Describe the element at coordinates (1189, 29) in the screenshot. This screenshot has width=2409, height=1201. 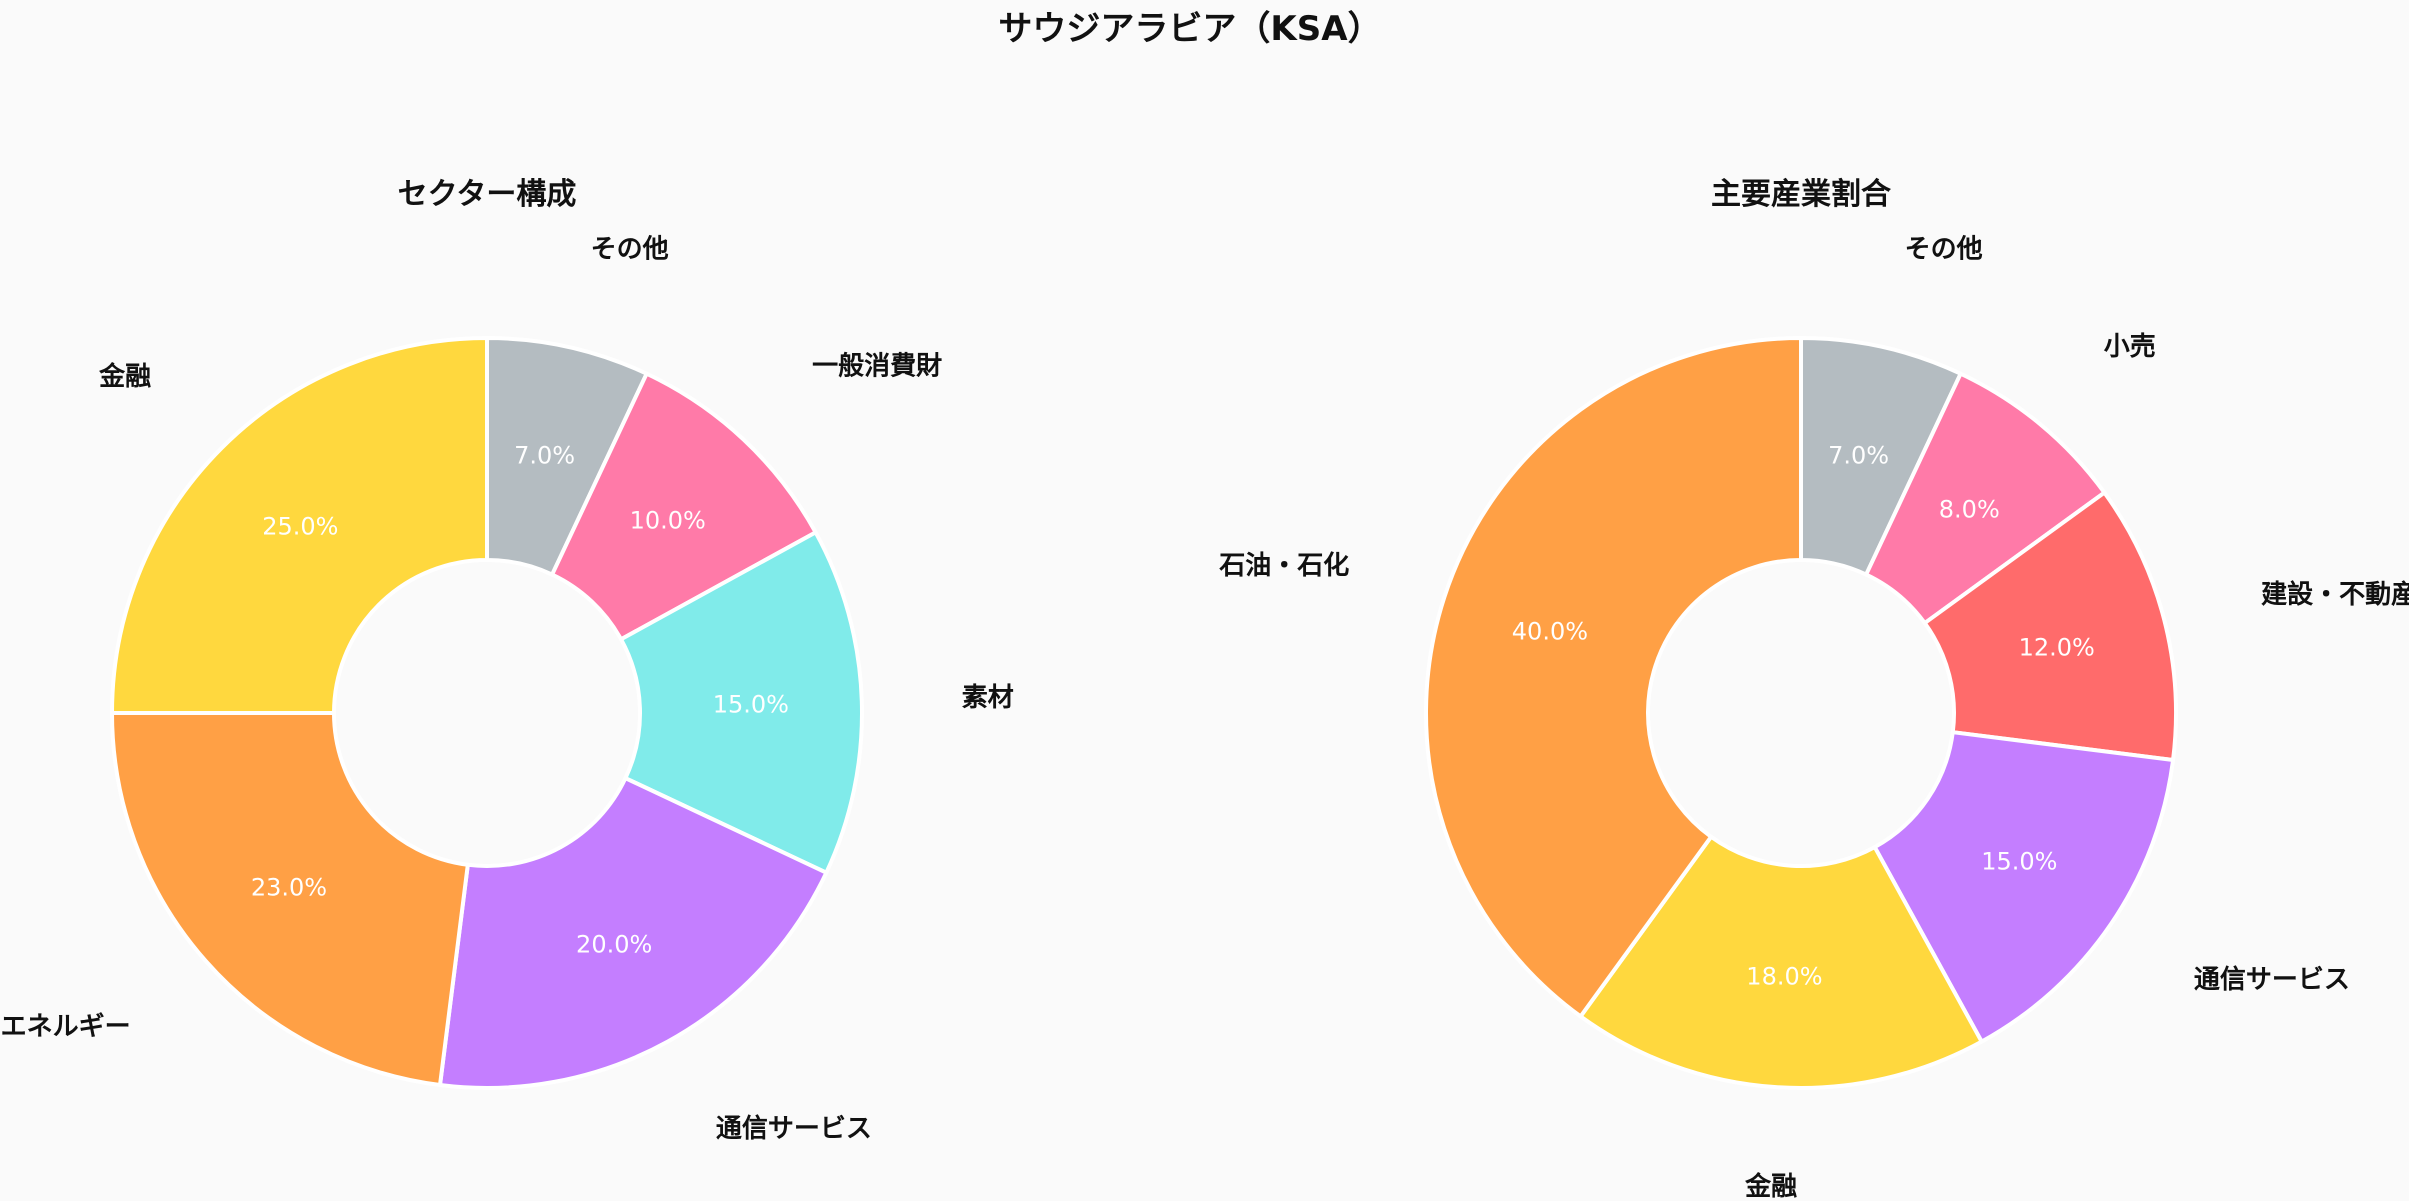
I see `figure-title: サウジアラビア（KSA）` at that location.